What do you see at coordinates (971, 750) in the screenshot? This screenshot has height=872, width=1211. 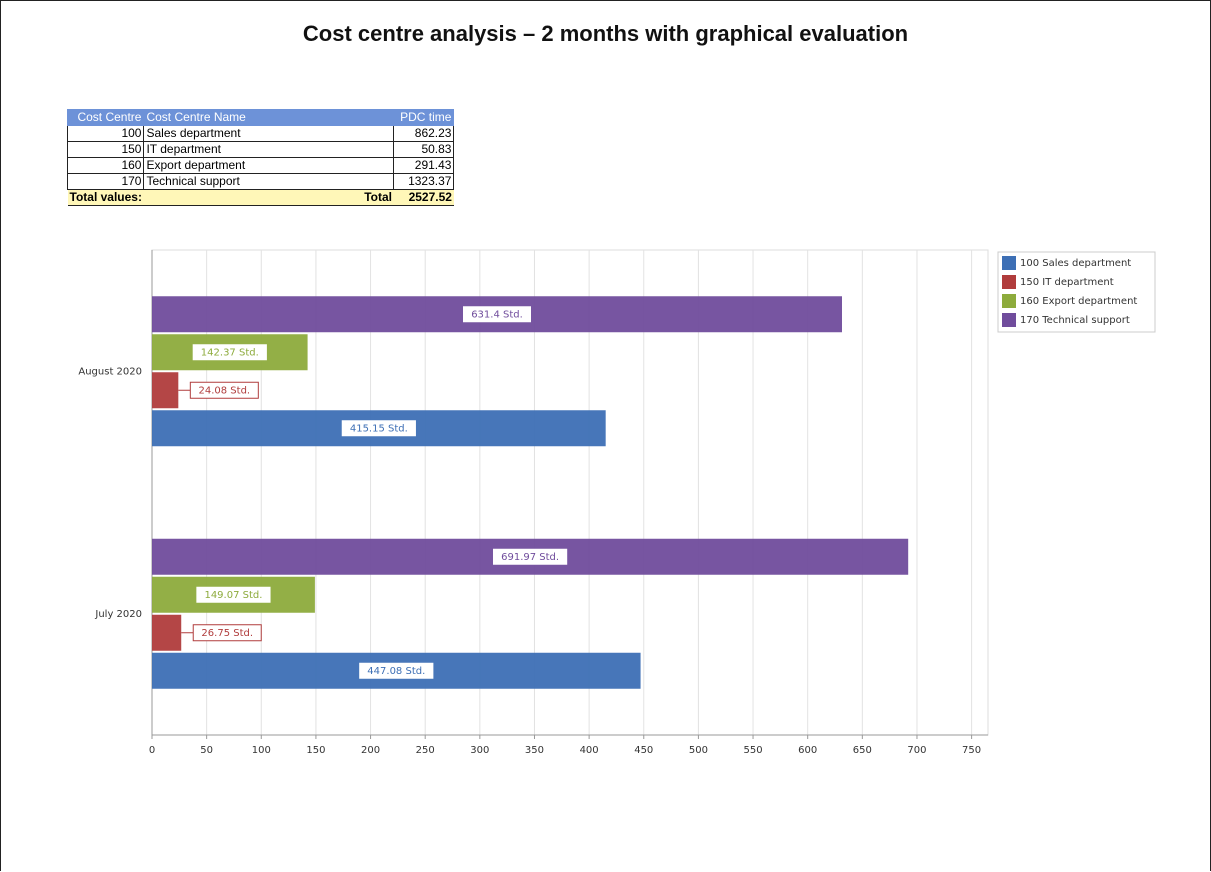 I see `x-tick-label: 750` at bounding box center [971, 750].